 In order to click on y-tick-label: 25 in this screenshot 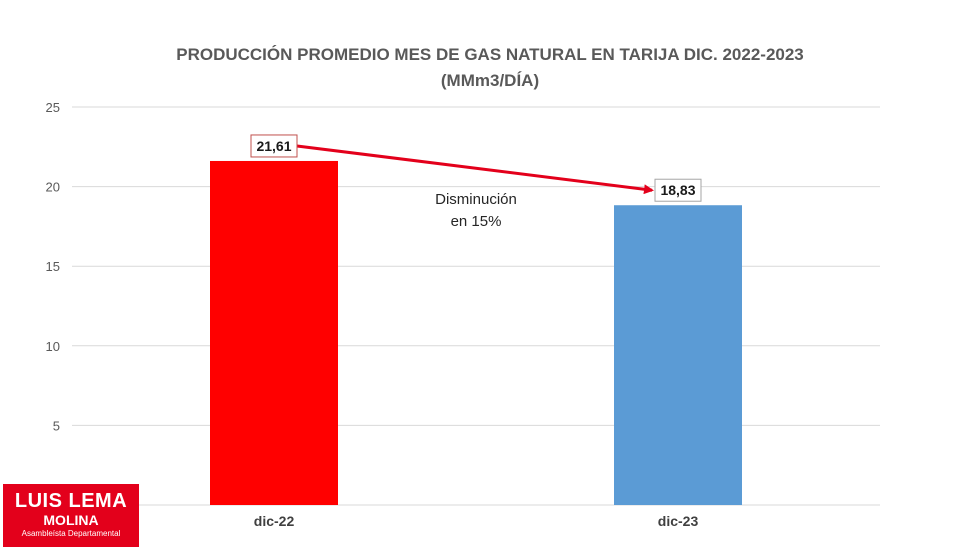, I will do `click(53, 107)`.